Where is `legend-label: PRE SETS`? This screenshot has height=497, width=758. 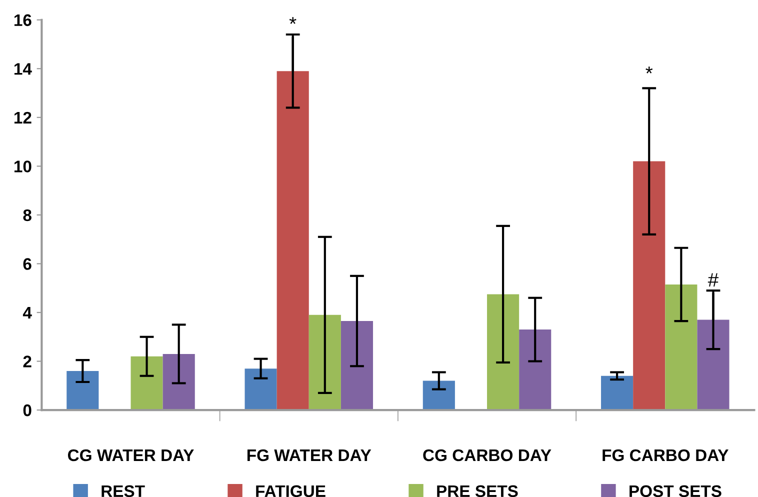
legend-label: PRE SETS is located at coordinates (477, 491).